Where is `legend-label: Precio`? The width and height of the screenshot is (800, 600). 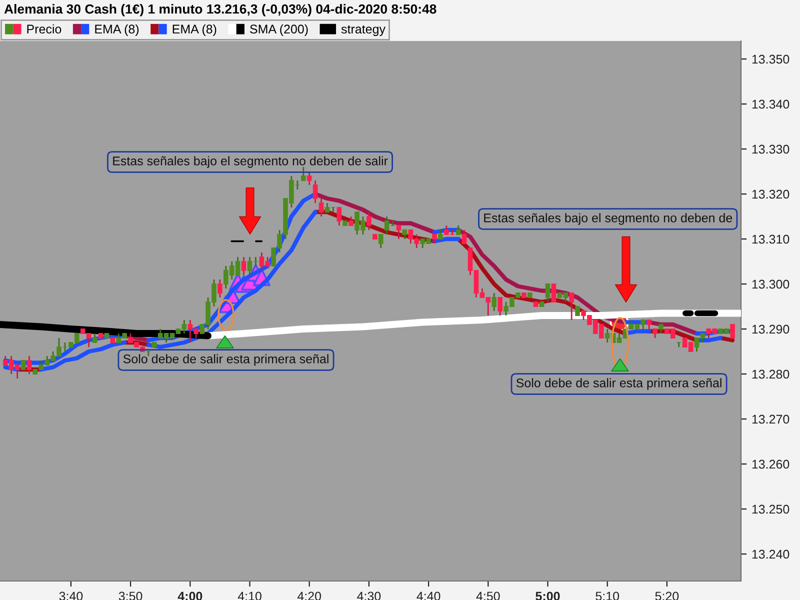 legend-label: Precio is located at coordinates (44, 29).